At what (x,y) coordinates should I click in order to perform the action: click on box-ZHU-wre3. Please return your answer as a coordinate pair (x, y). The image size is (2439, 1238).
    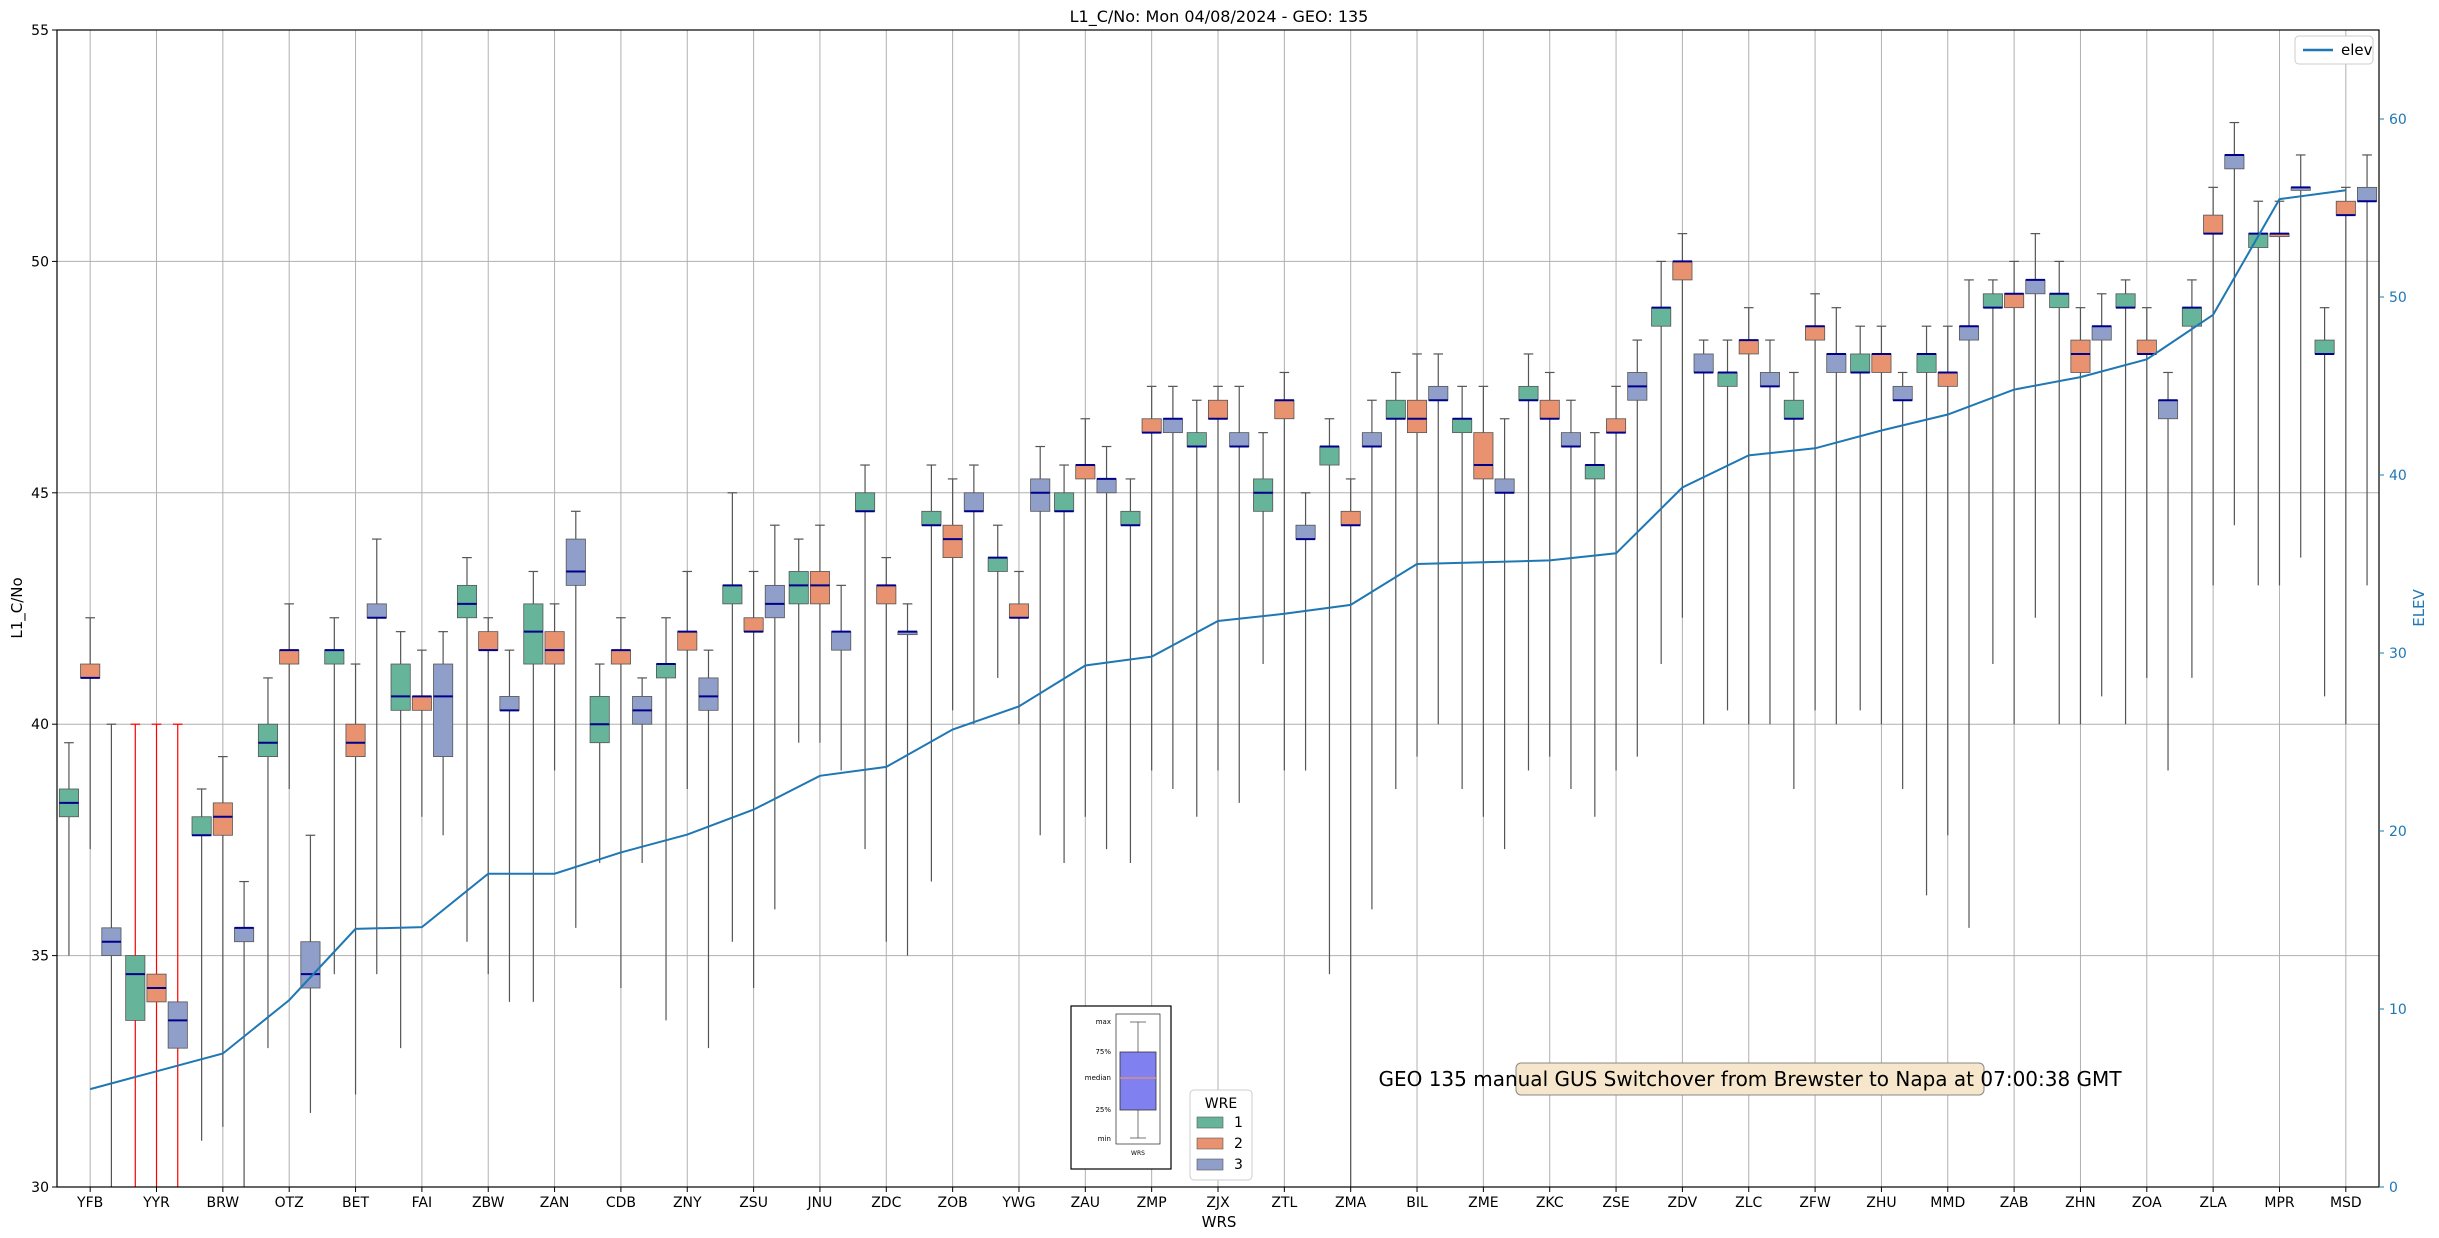
    Looking at the image, I should click on (1902, 580).